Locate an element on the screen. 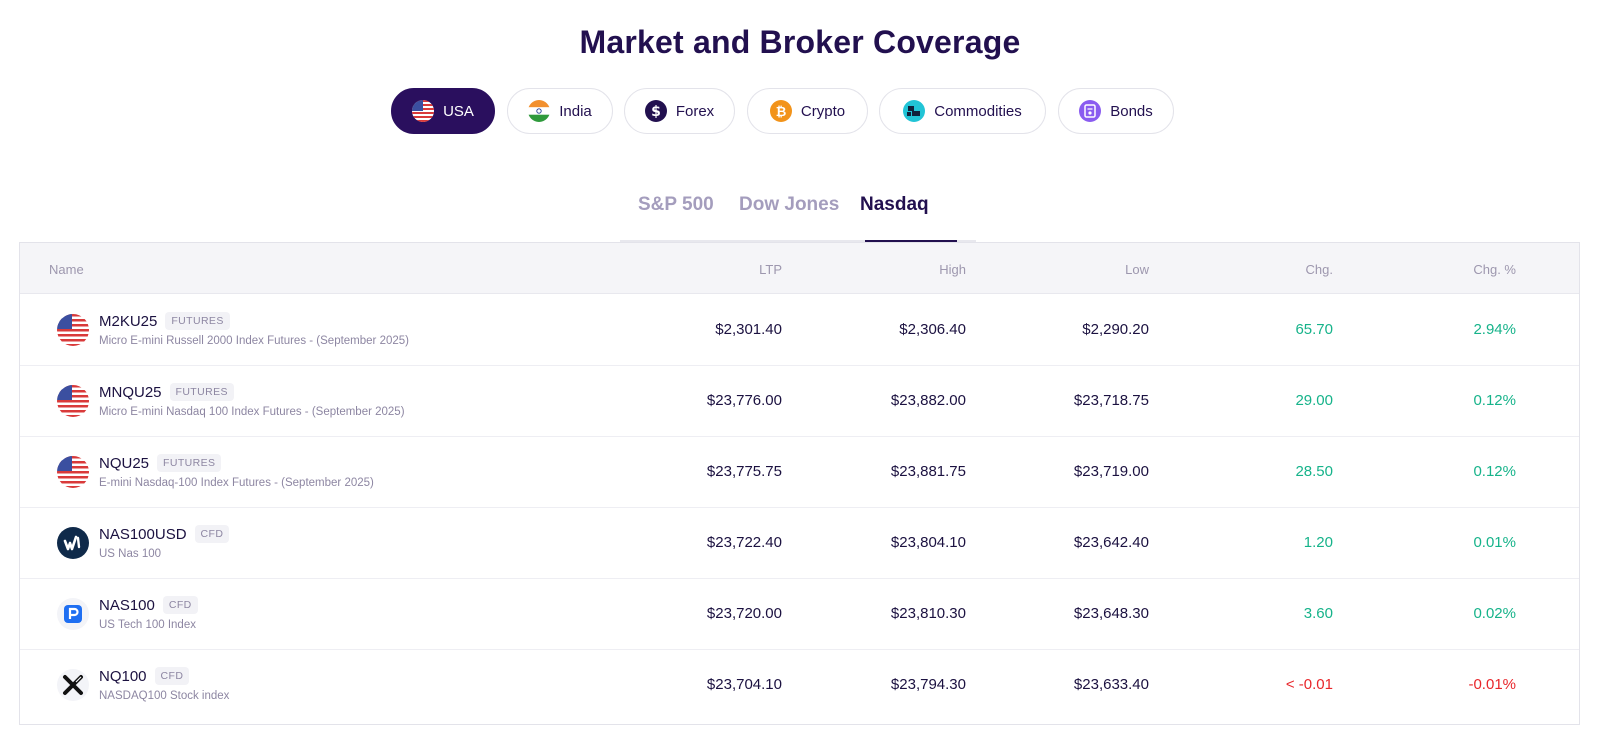 The image size is (1600, 747). tab-label: Crypto is located at coordinates (823, 111).